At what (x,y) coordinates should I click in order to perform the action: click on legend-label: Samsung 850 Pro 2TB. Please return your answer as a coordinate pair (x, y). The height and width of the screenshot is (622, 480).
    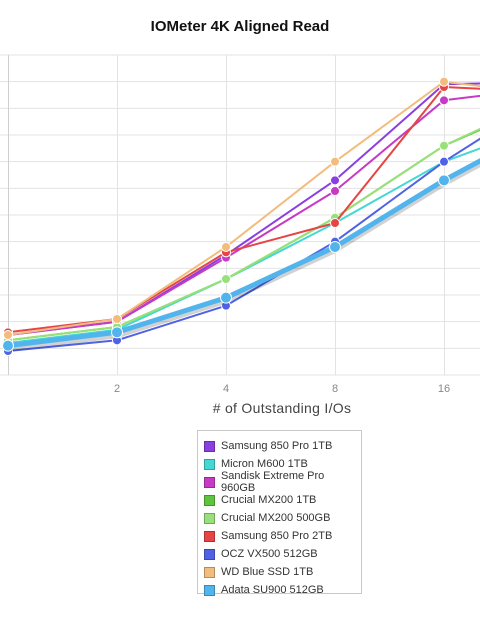
    Looking at the image, I should click on (277, 536).